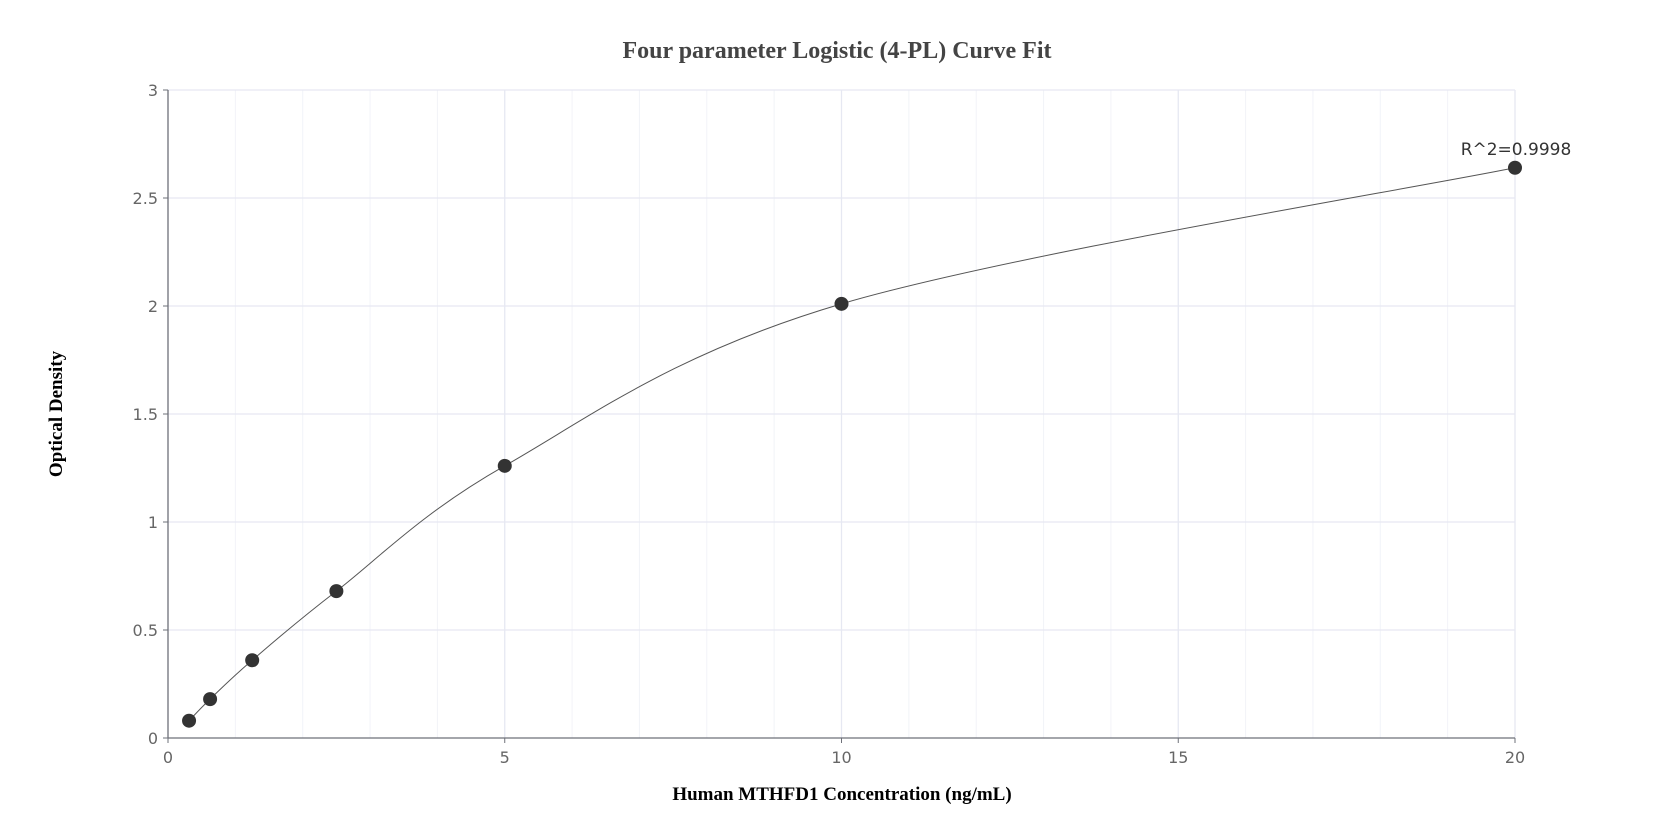 This screenshot has width=1675, height=840. Describe the element at coordinates (1178, 757) in the screenshot. I see `x-tick-label: 15` at that location.